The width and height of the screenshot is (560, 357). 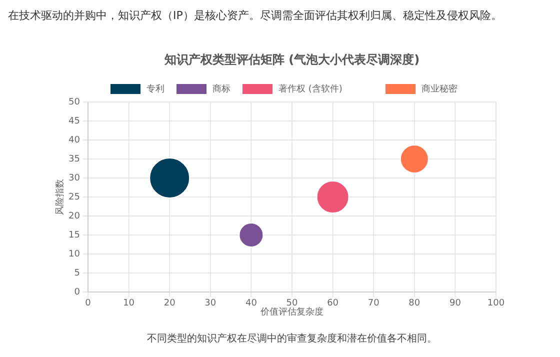 What do you see at coordinates (74, 254) in the screenshot?
I see `y-tick-label: 10` at bounding box center [74, 254].